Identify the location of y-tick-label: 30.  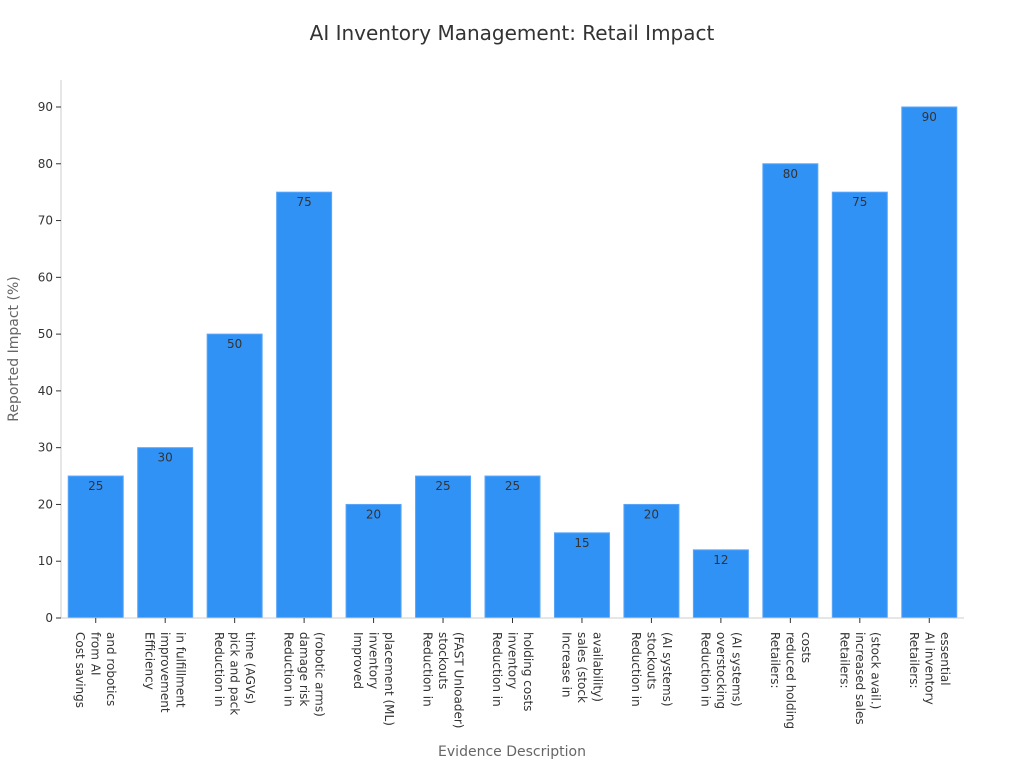
(45, 448).